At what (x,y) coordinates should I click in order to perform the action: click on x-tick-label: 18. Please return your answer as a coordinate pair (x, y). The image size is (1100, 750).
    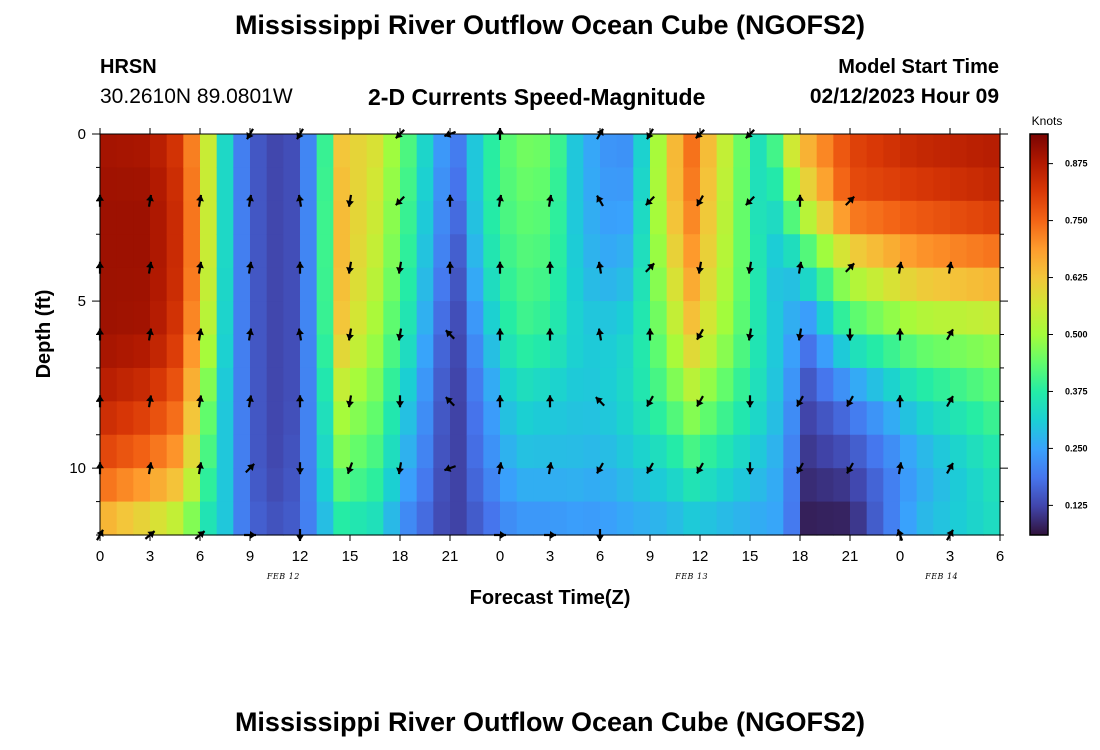
    Looking at the image, I should click on (800, 556).